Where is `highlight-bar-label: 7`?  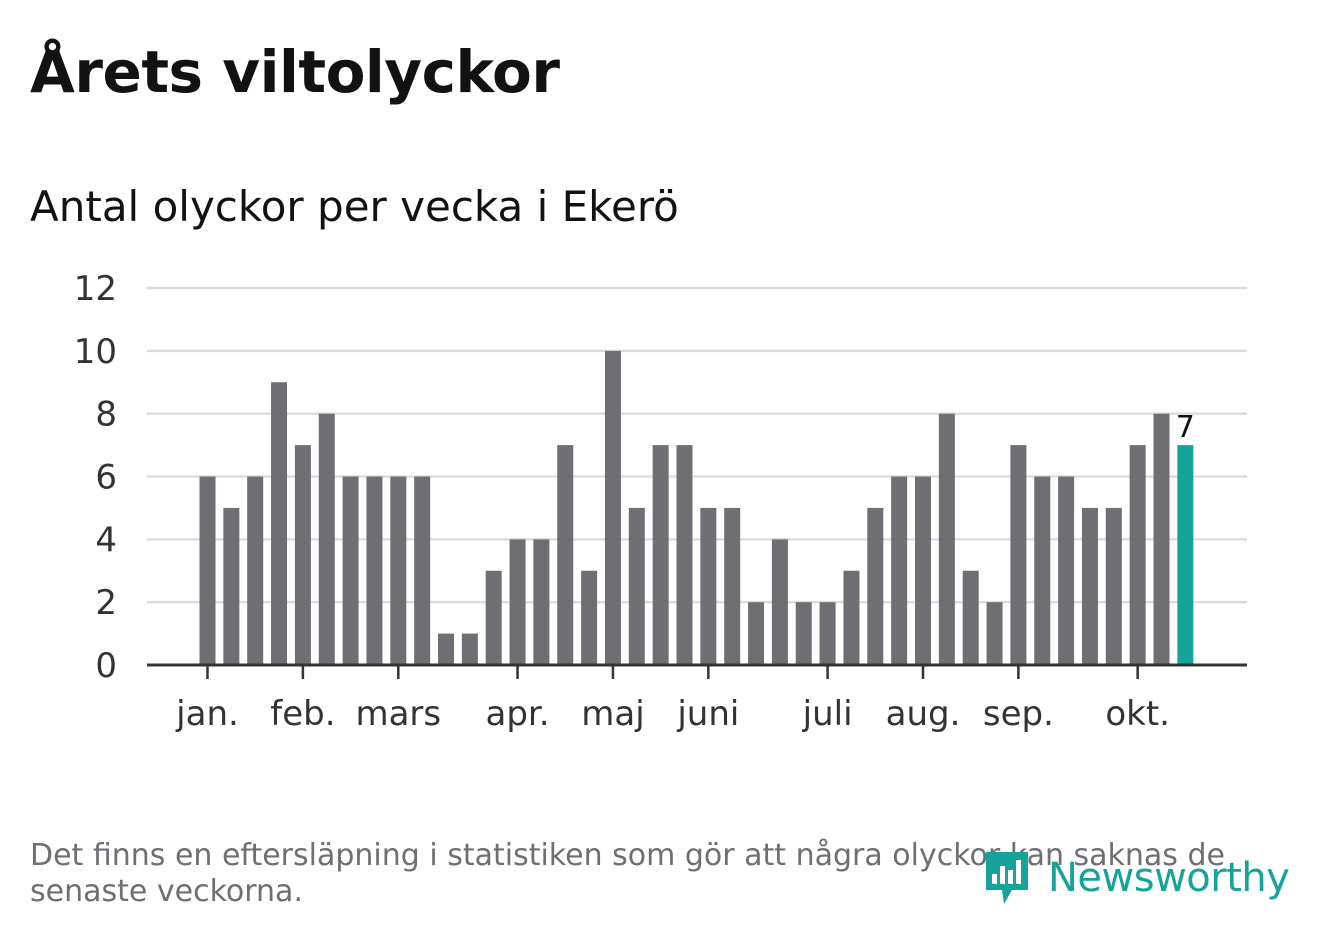
highlight-bar-label: 7 is located at coordinates (1185, 427).